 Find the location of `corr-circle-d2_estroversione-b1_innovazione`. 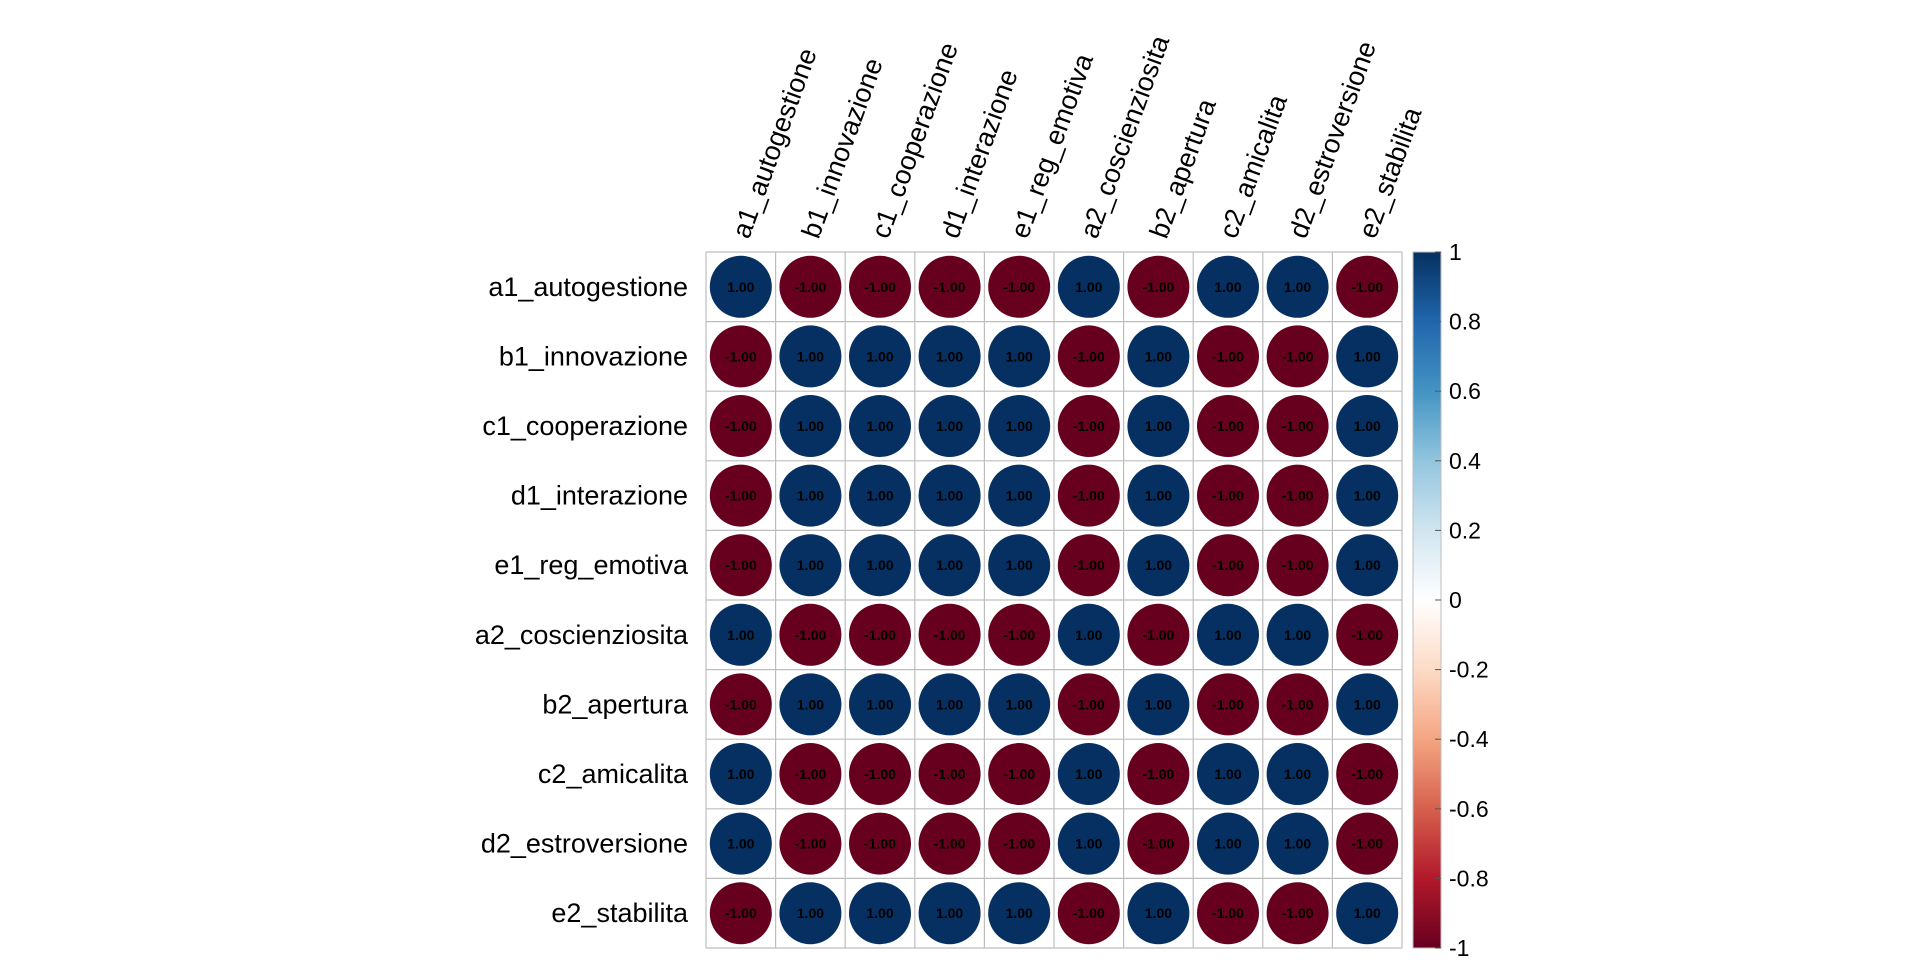

corr-circle-d2_estroversione-b1_innovazione is located at coordinates (810, 843).